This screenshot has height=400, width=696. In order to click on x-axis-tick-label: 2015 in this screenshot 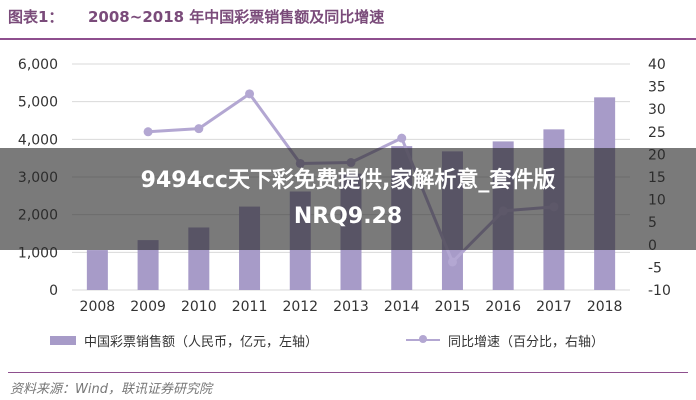, I will do `click(453, 307)`.